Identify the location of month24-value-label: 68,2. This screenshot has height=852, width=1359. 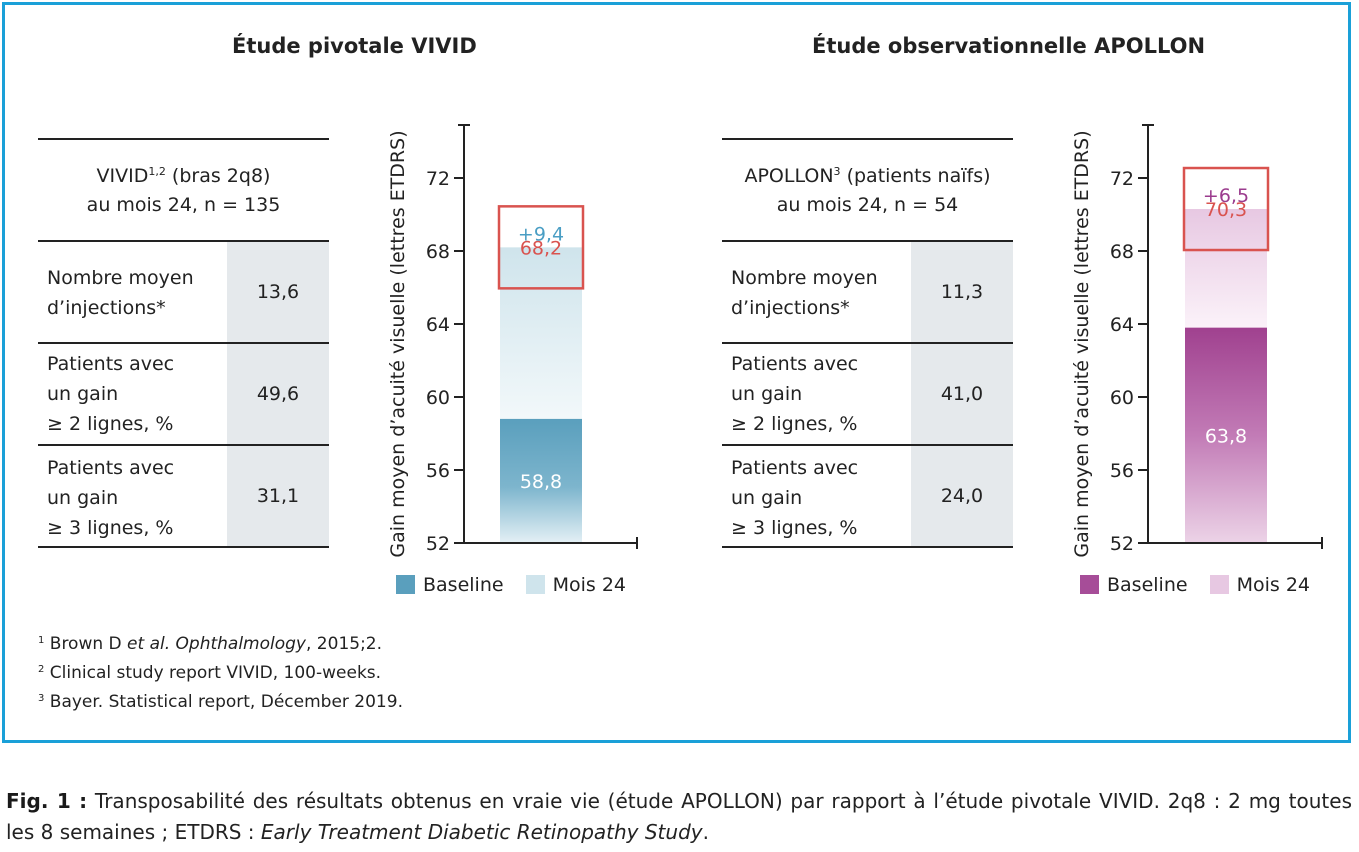
(541, 248).